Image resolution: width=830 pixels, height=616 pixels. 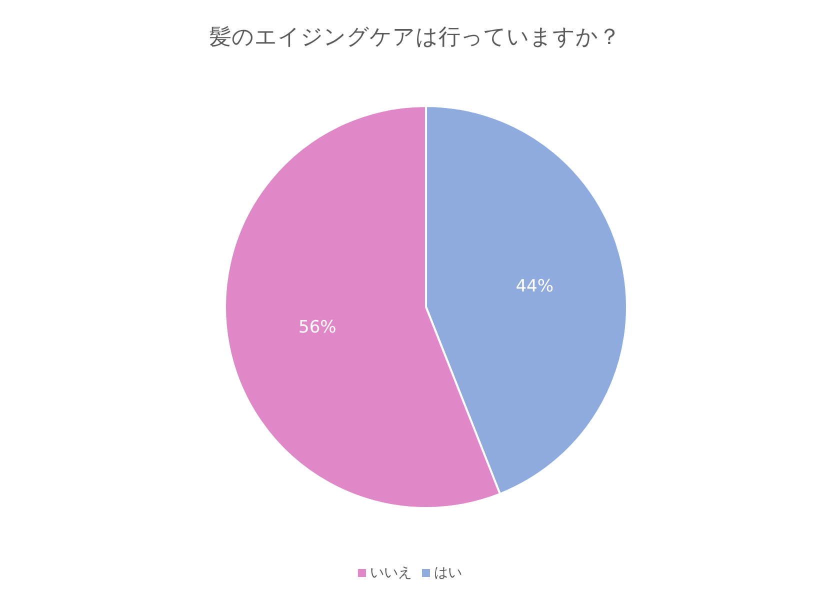 I want to click on data-label: 56%, so click(x=317, y=328).